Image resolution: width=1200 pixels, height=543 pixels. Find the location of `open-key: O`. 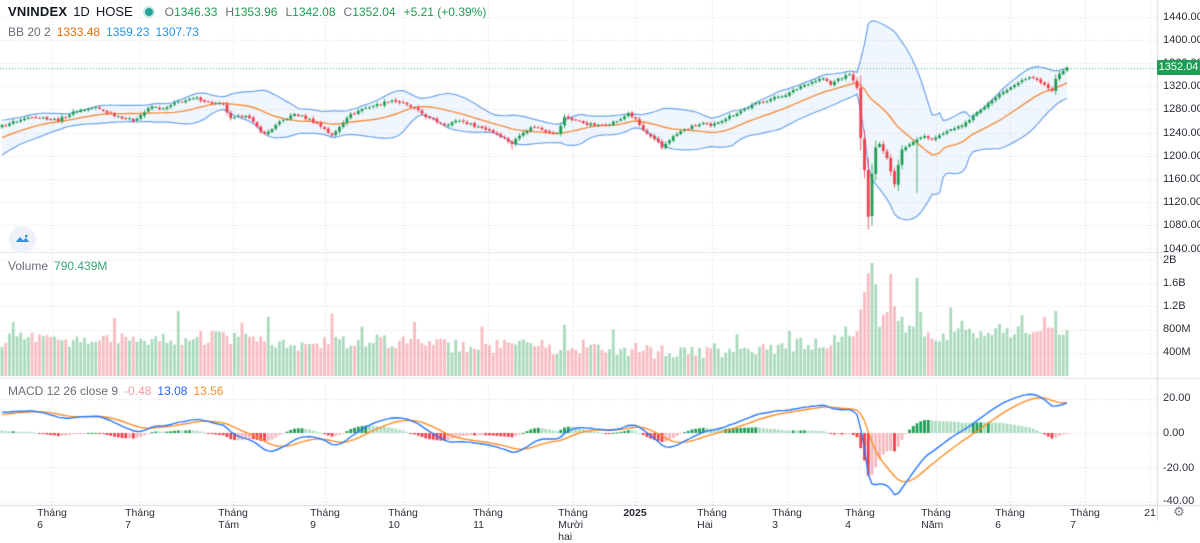

open-key: O is located at coordinates (169, 12).